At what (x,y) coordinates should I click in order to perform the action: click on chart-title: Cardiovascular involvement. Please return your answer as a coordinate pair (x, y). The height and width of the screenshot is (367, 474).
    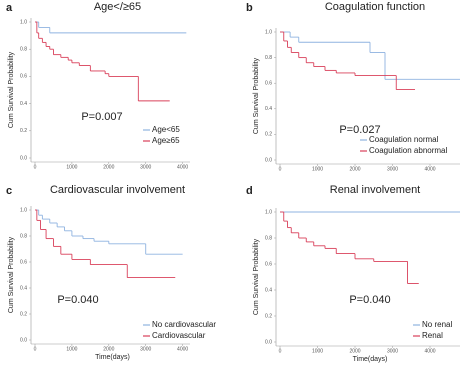
    Looking at the image, I should click on (117, 190).